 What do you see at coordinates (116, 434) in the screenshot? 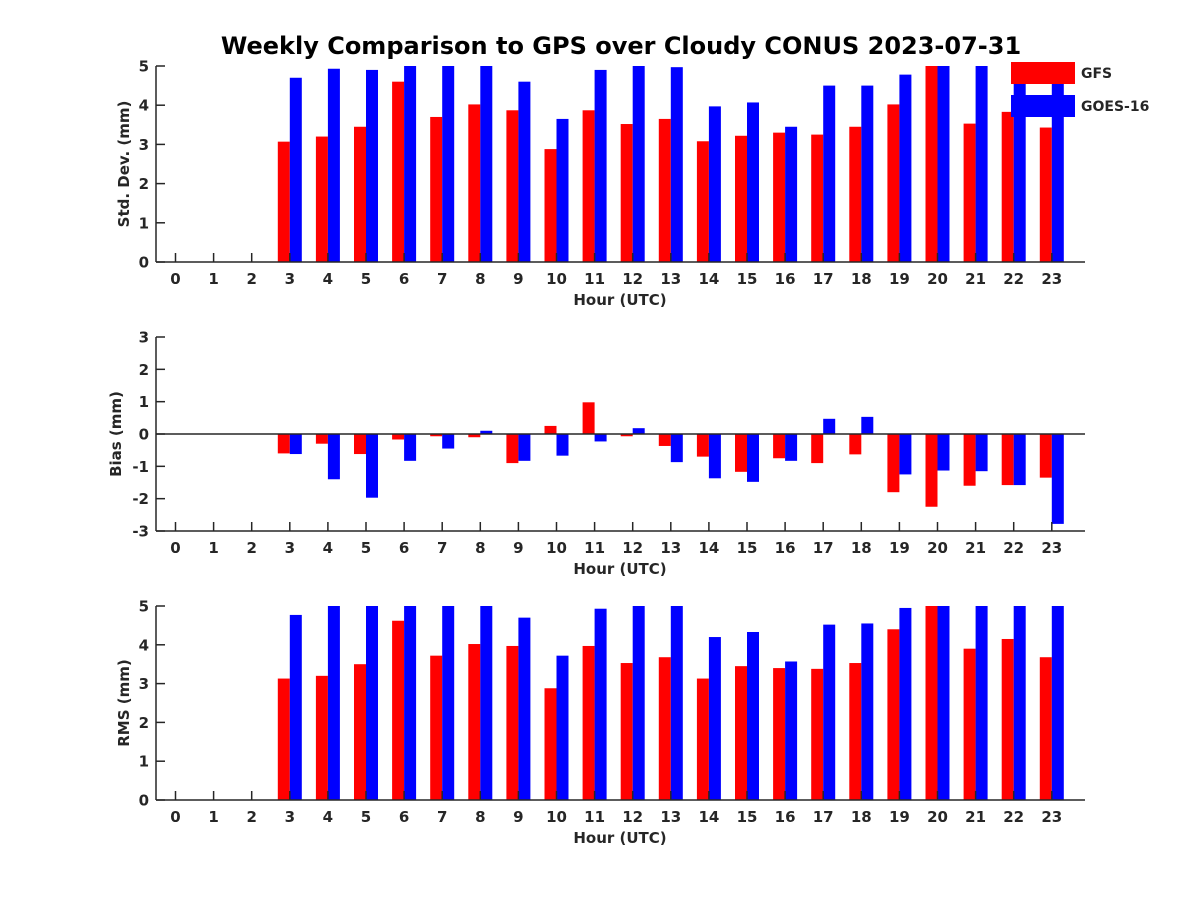
I see `y-axis-label: Bias (mm)` at bounding box center [116, 434].